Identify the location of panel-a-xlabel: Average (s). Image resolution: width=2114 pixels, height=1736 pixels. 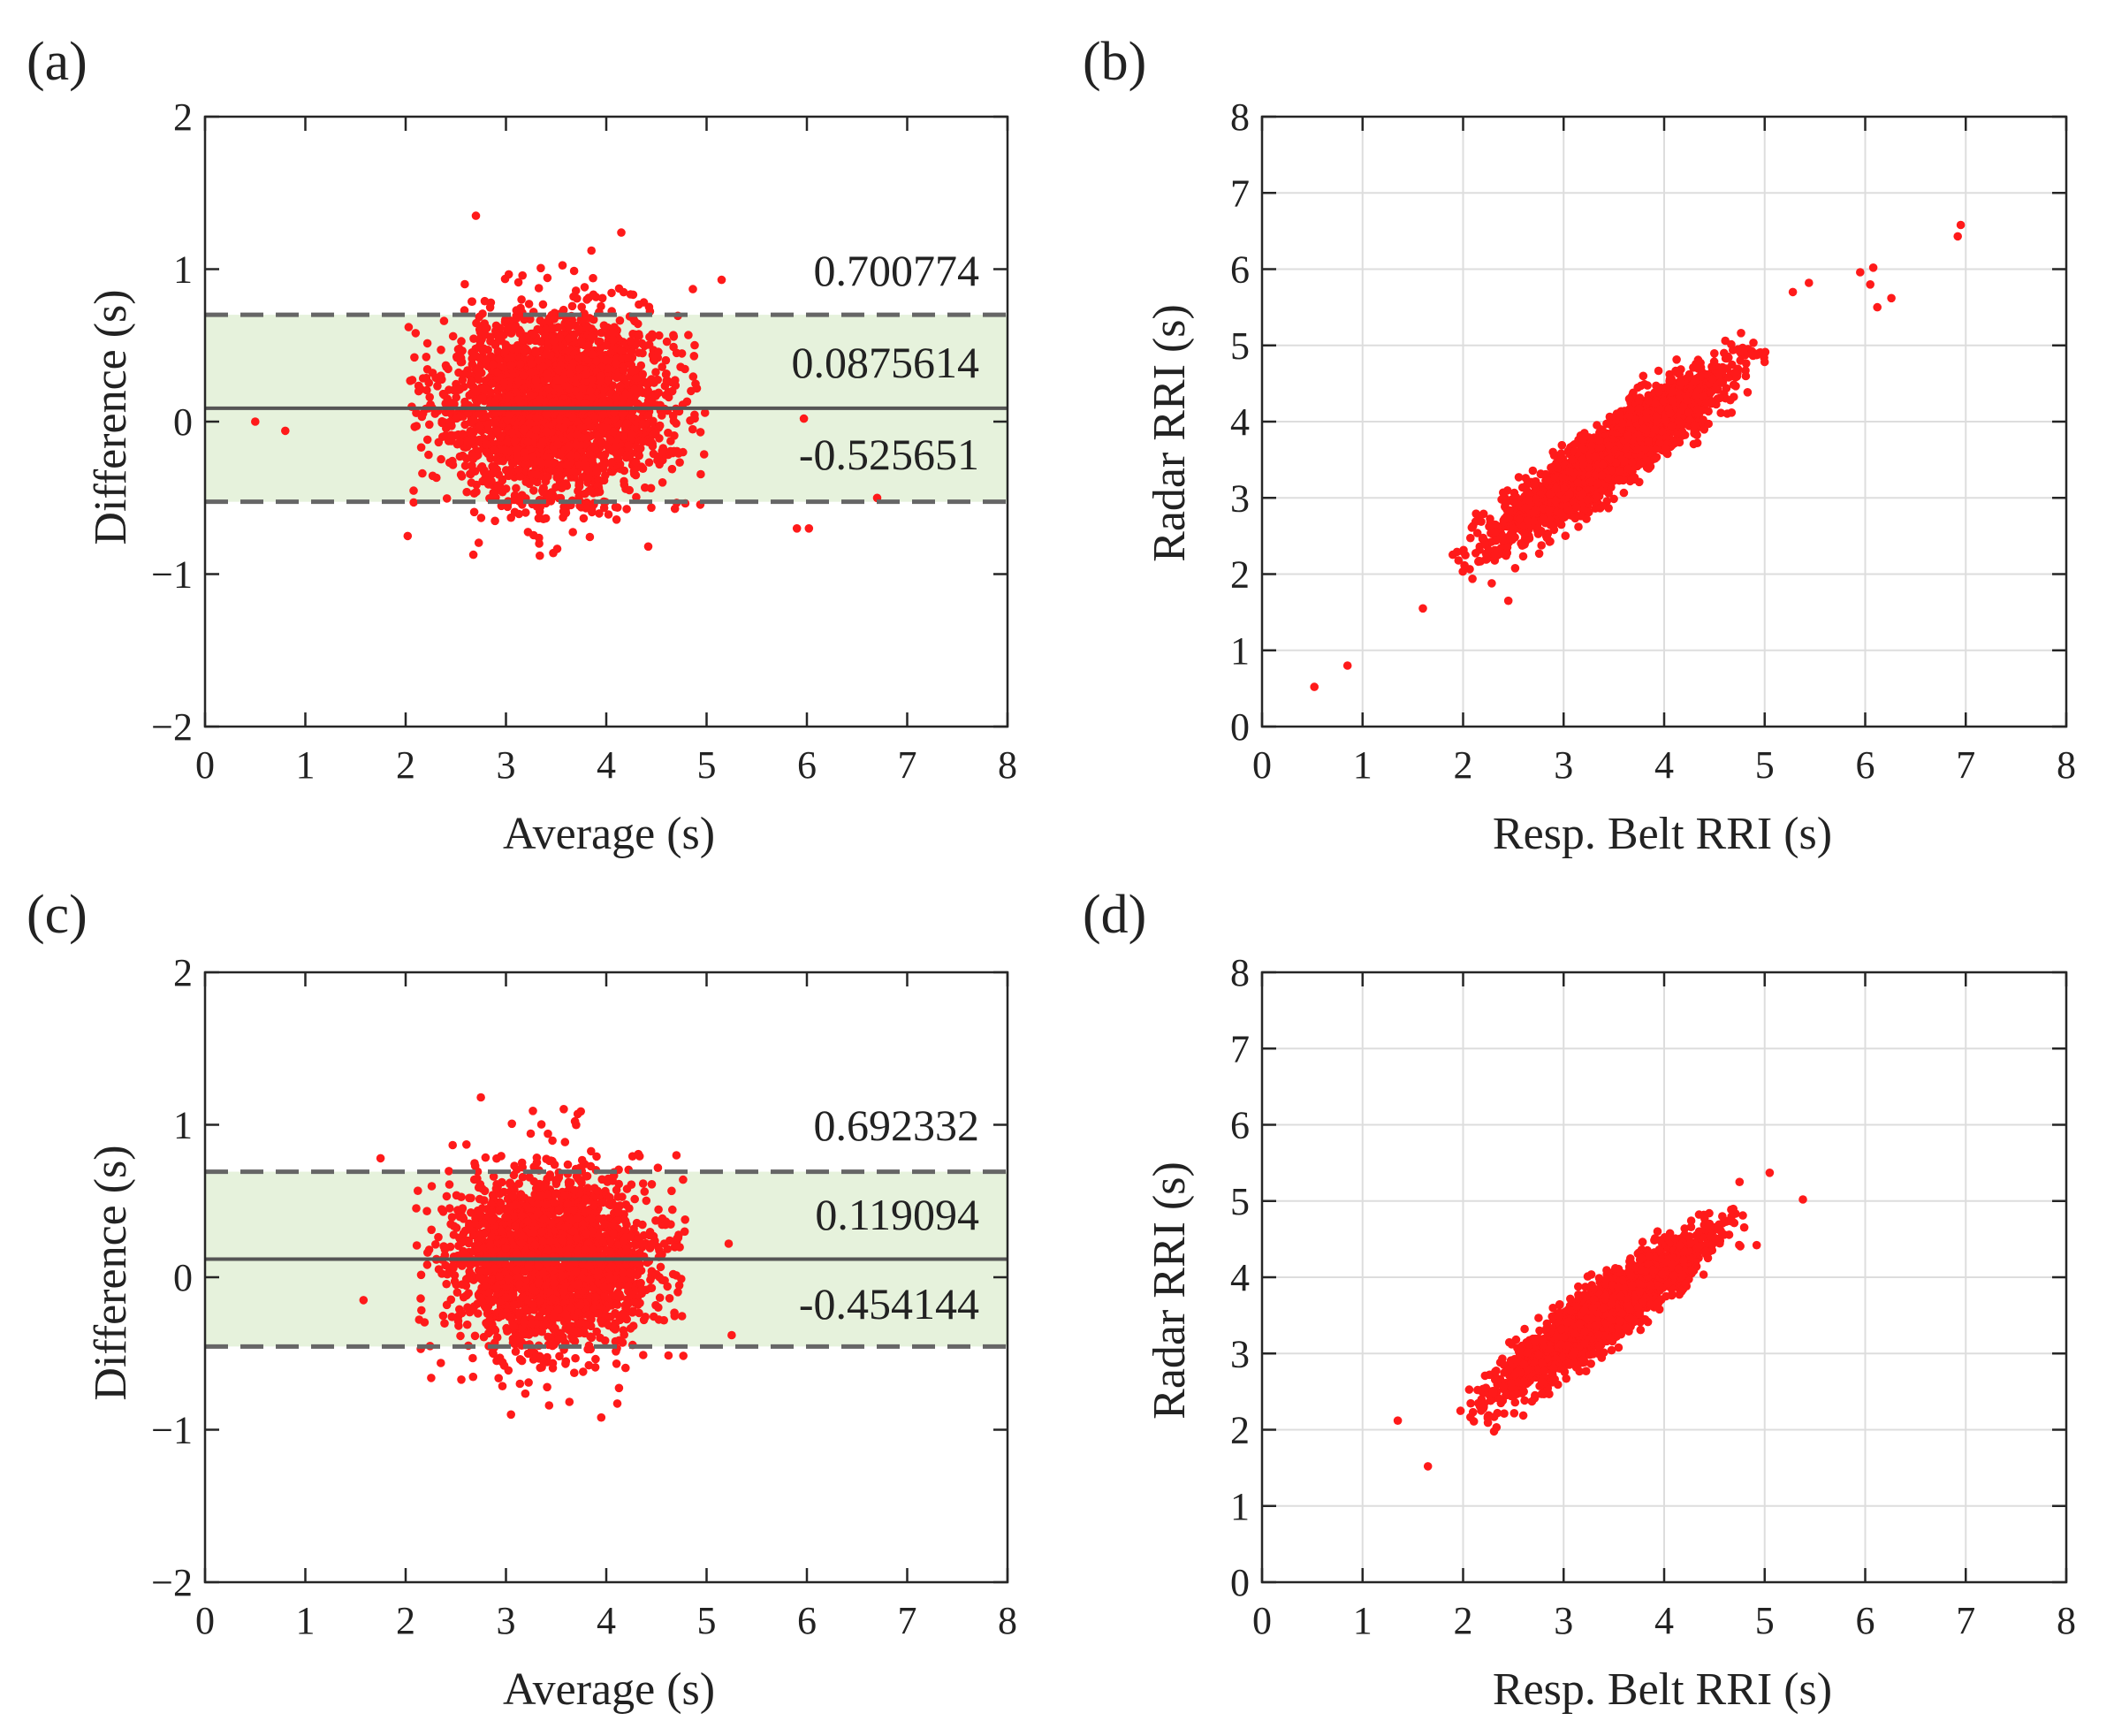
(609, 834).